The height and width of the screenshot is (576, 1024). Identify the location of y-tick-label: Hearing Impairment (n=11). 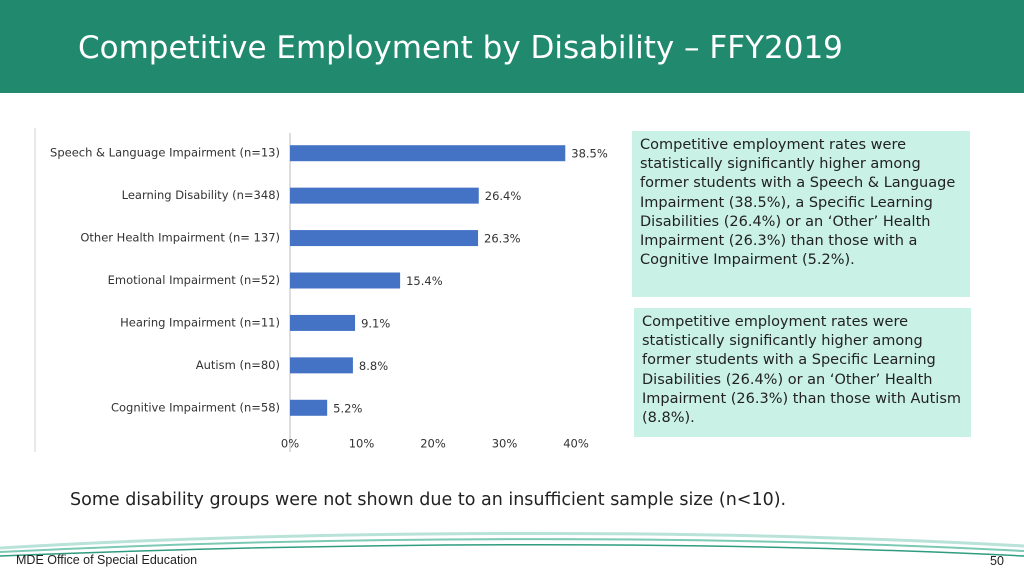
(200, 322).